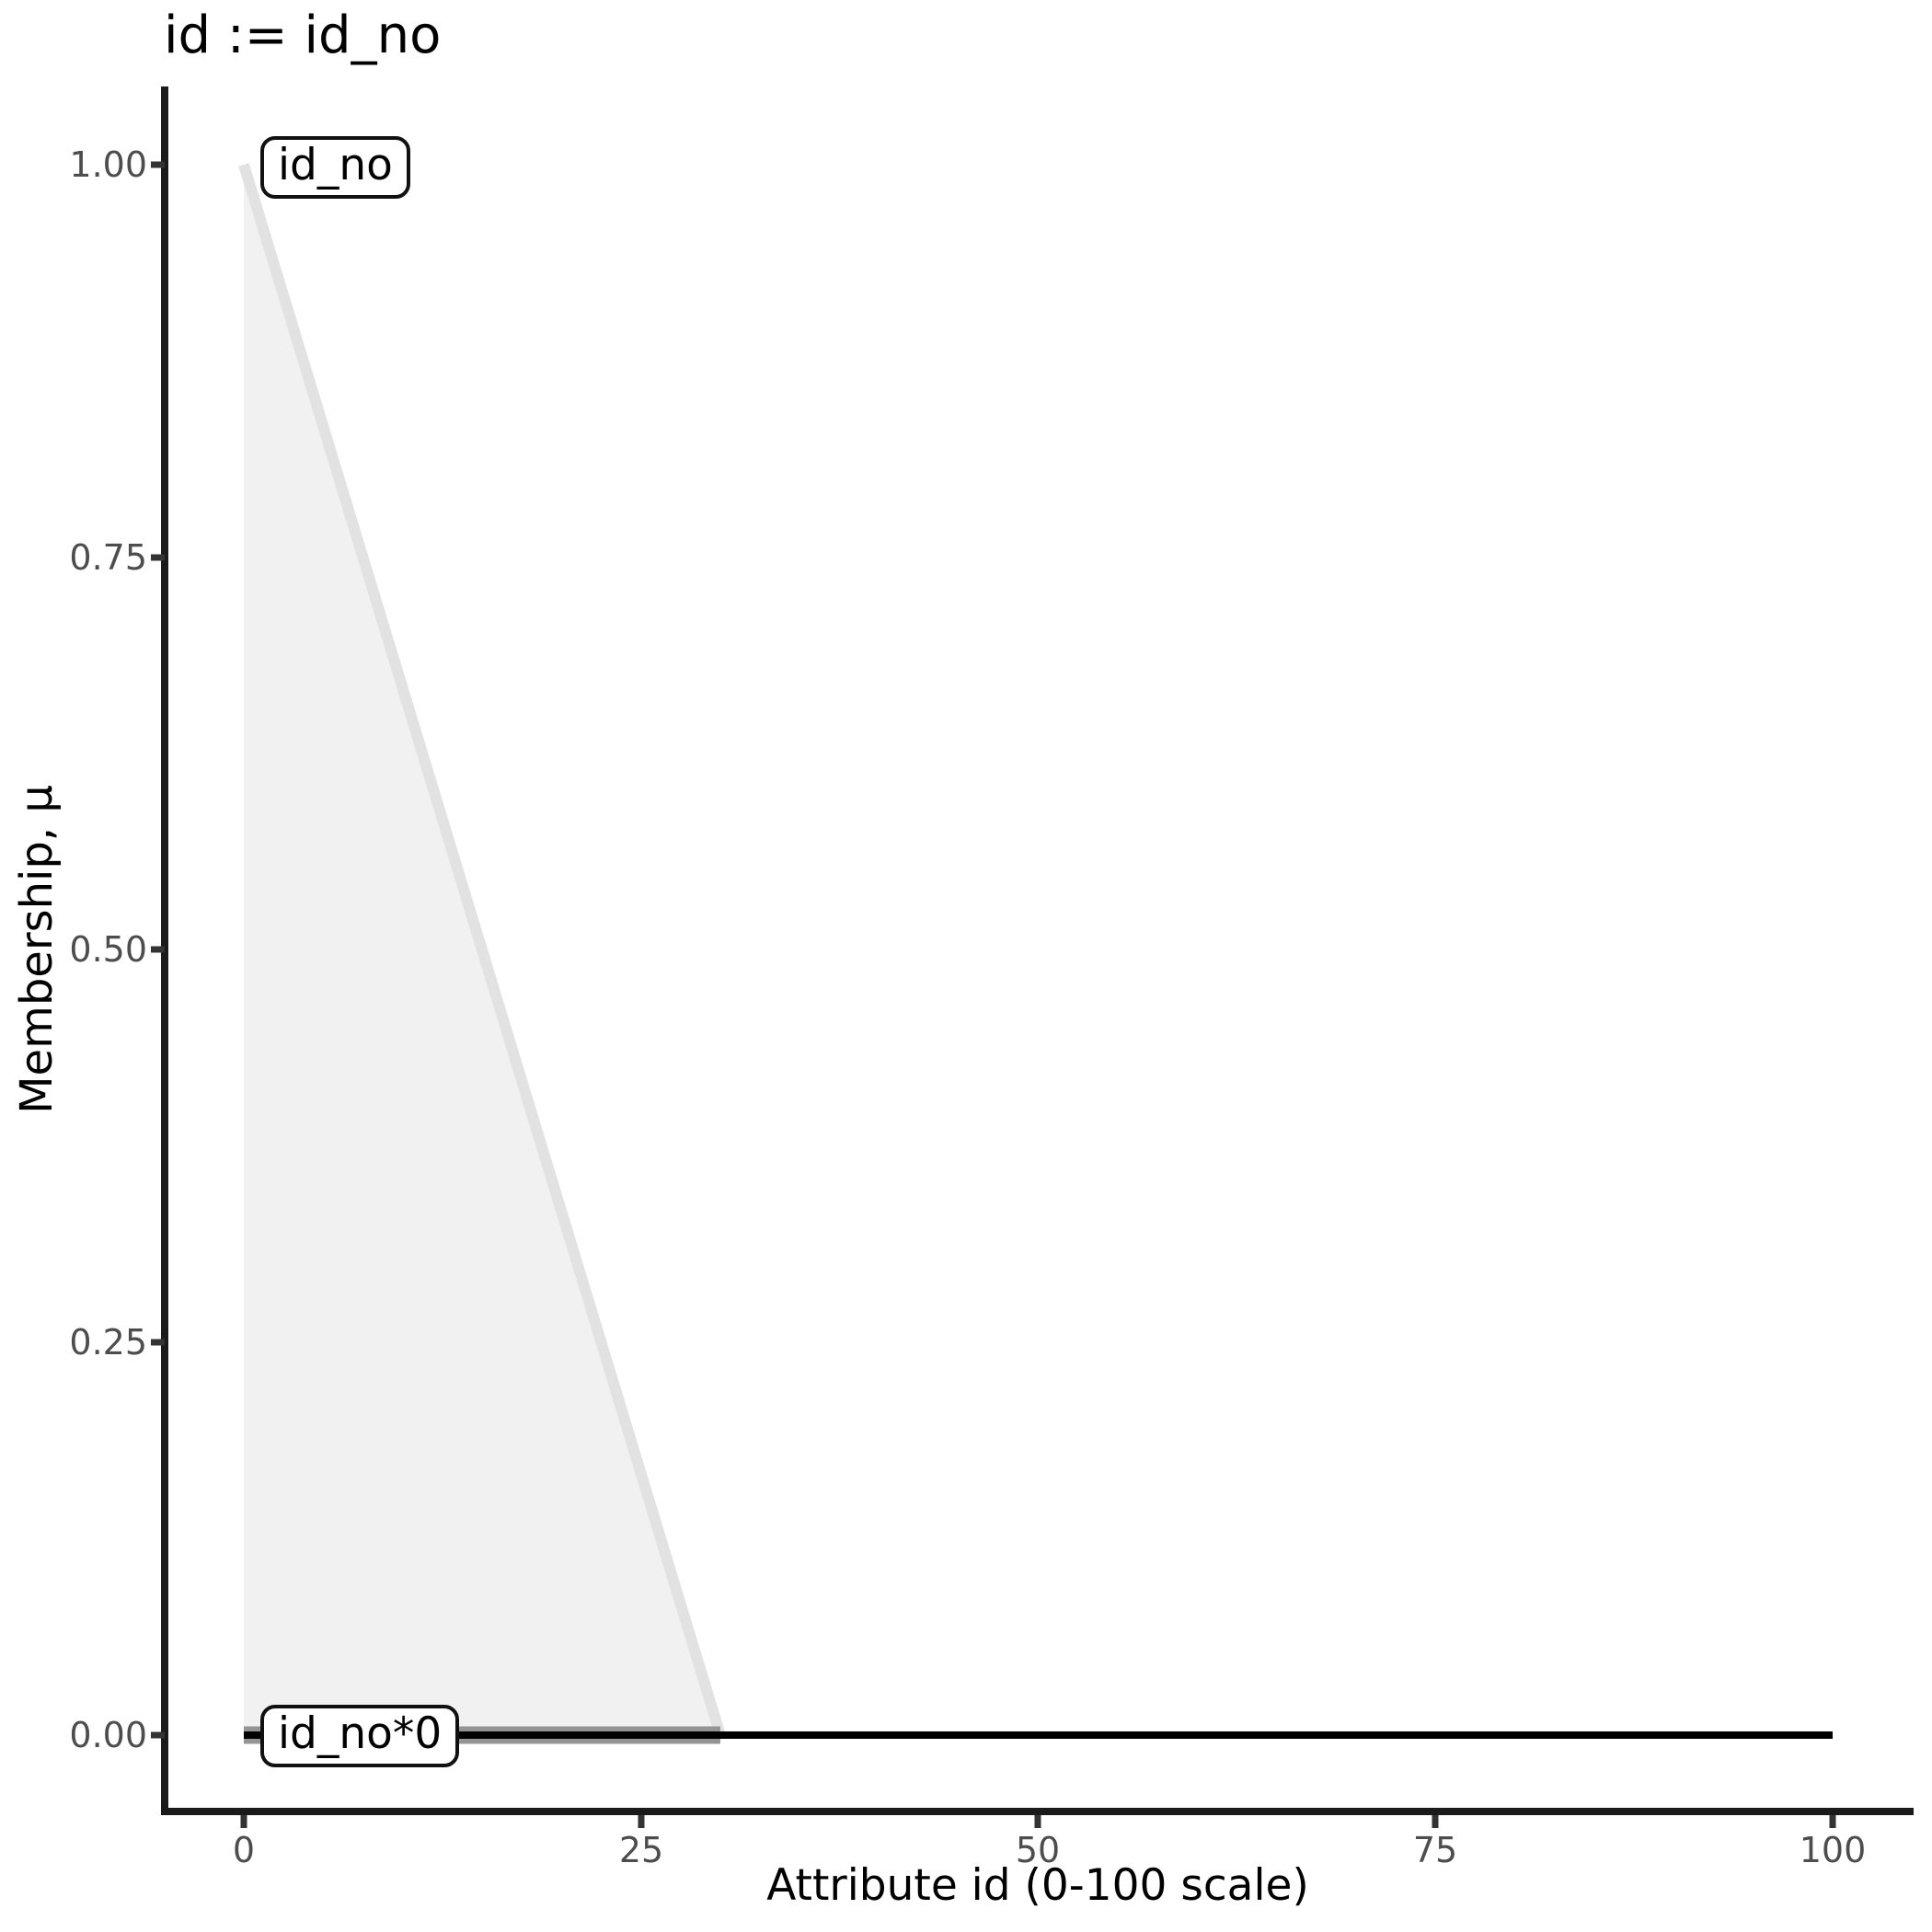 Image resolution: width=1932 pixels, height=1932 pixels. What do you see at coordinates (108, 1342) in the screenshot?
I see `y-tick-label-0.25: 0.25` at bounding box center [108, 1342].